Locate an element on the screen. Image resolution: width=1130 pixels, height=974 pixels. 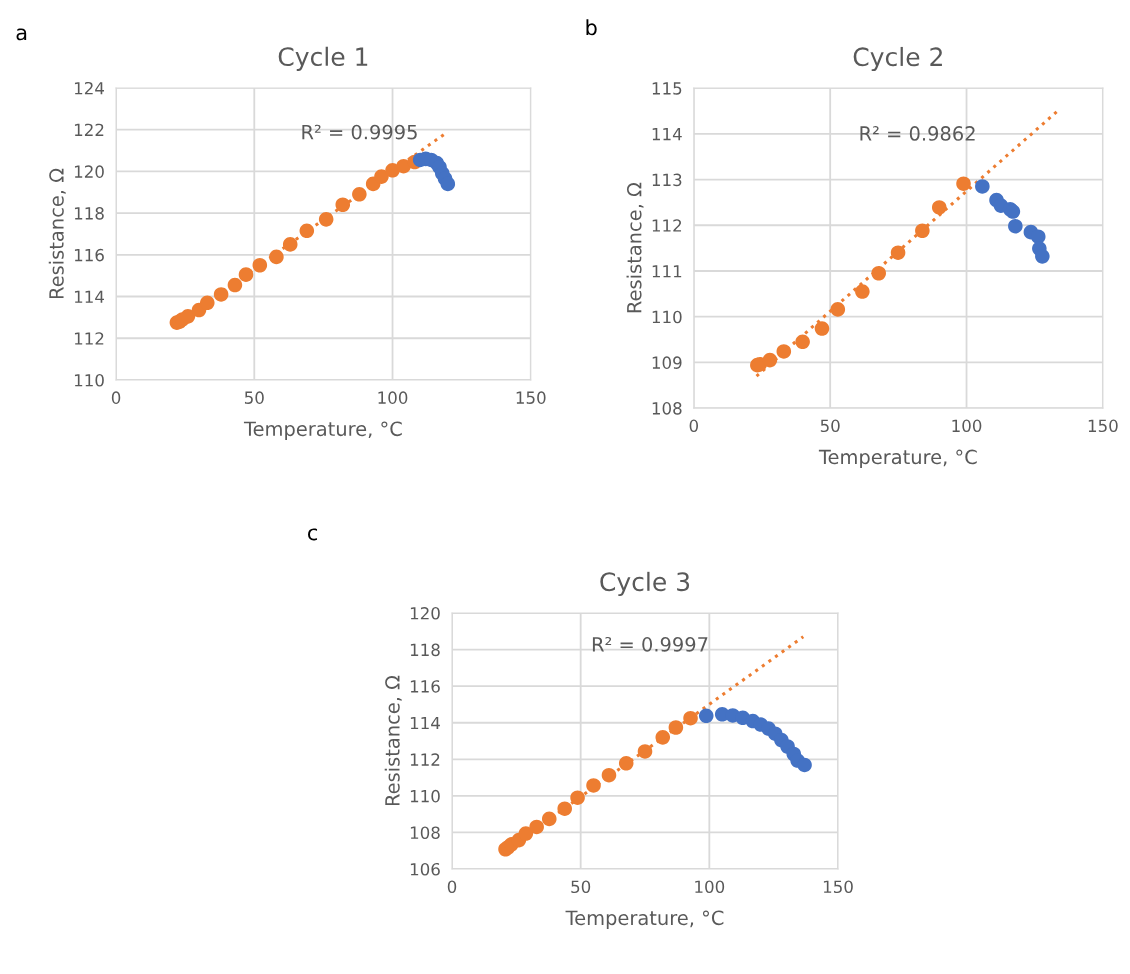
chart-title: Cycle 3 is located at coordinates (645, 584).